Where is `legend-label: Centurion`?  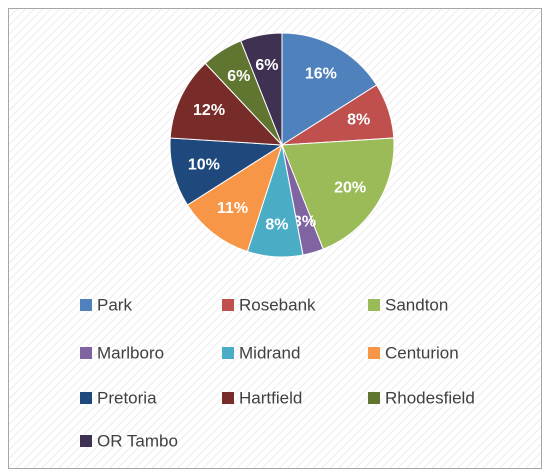 legend-label: Centurion is located at coordinates (422, 352).